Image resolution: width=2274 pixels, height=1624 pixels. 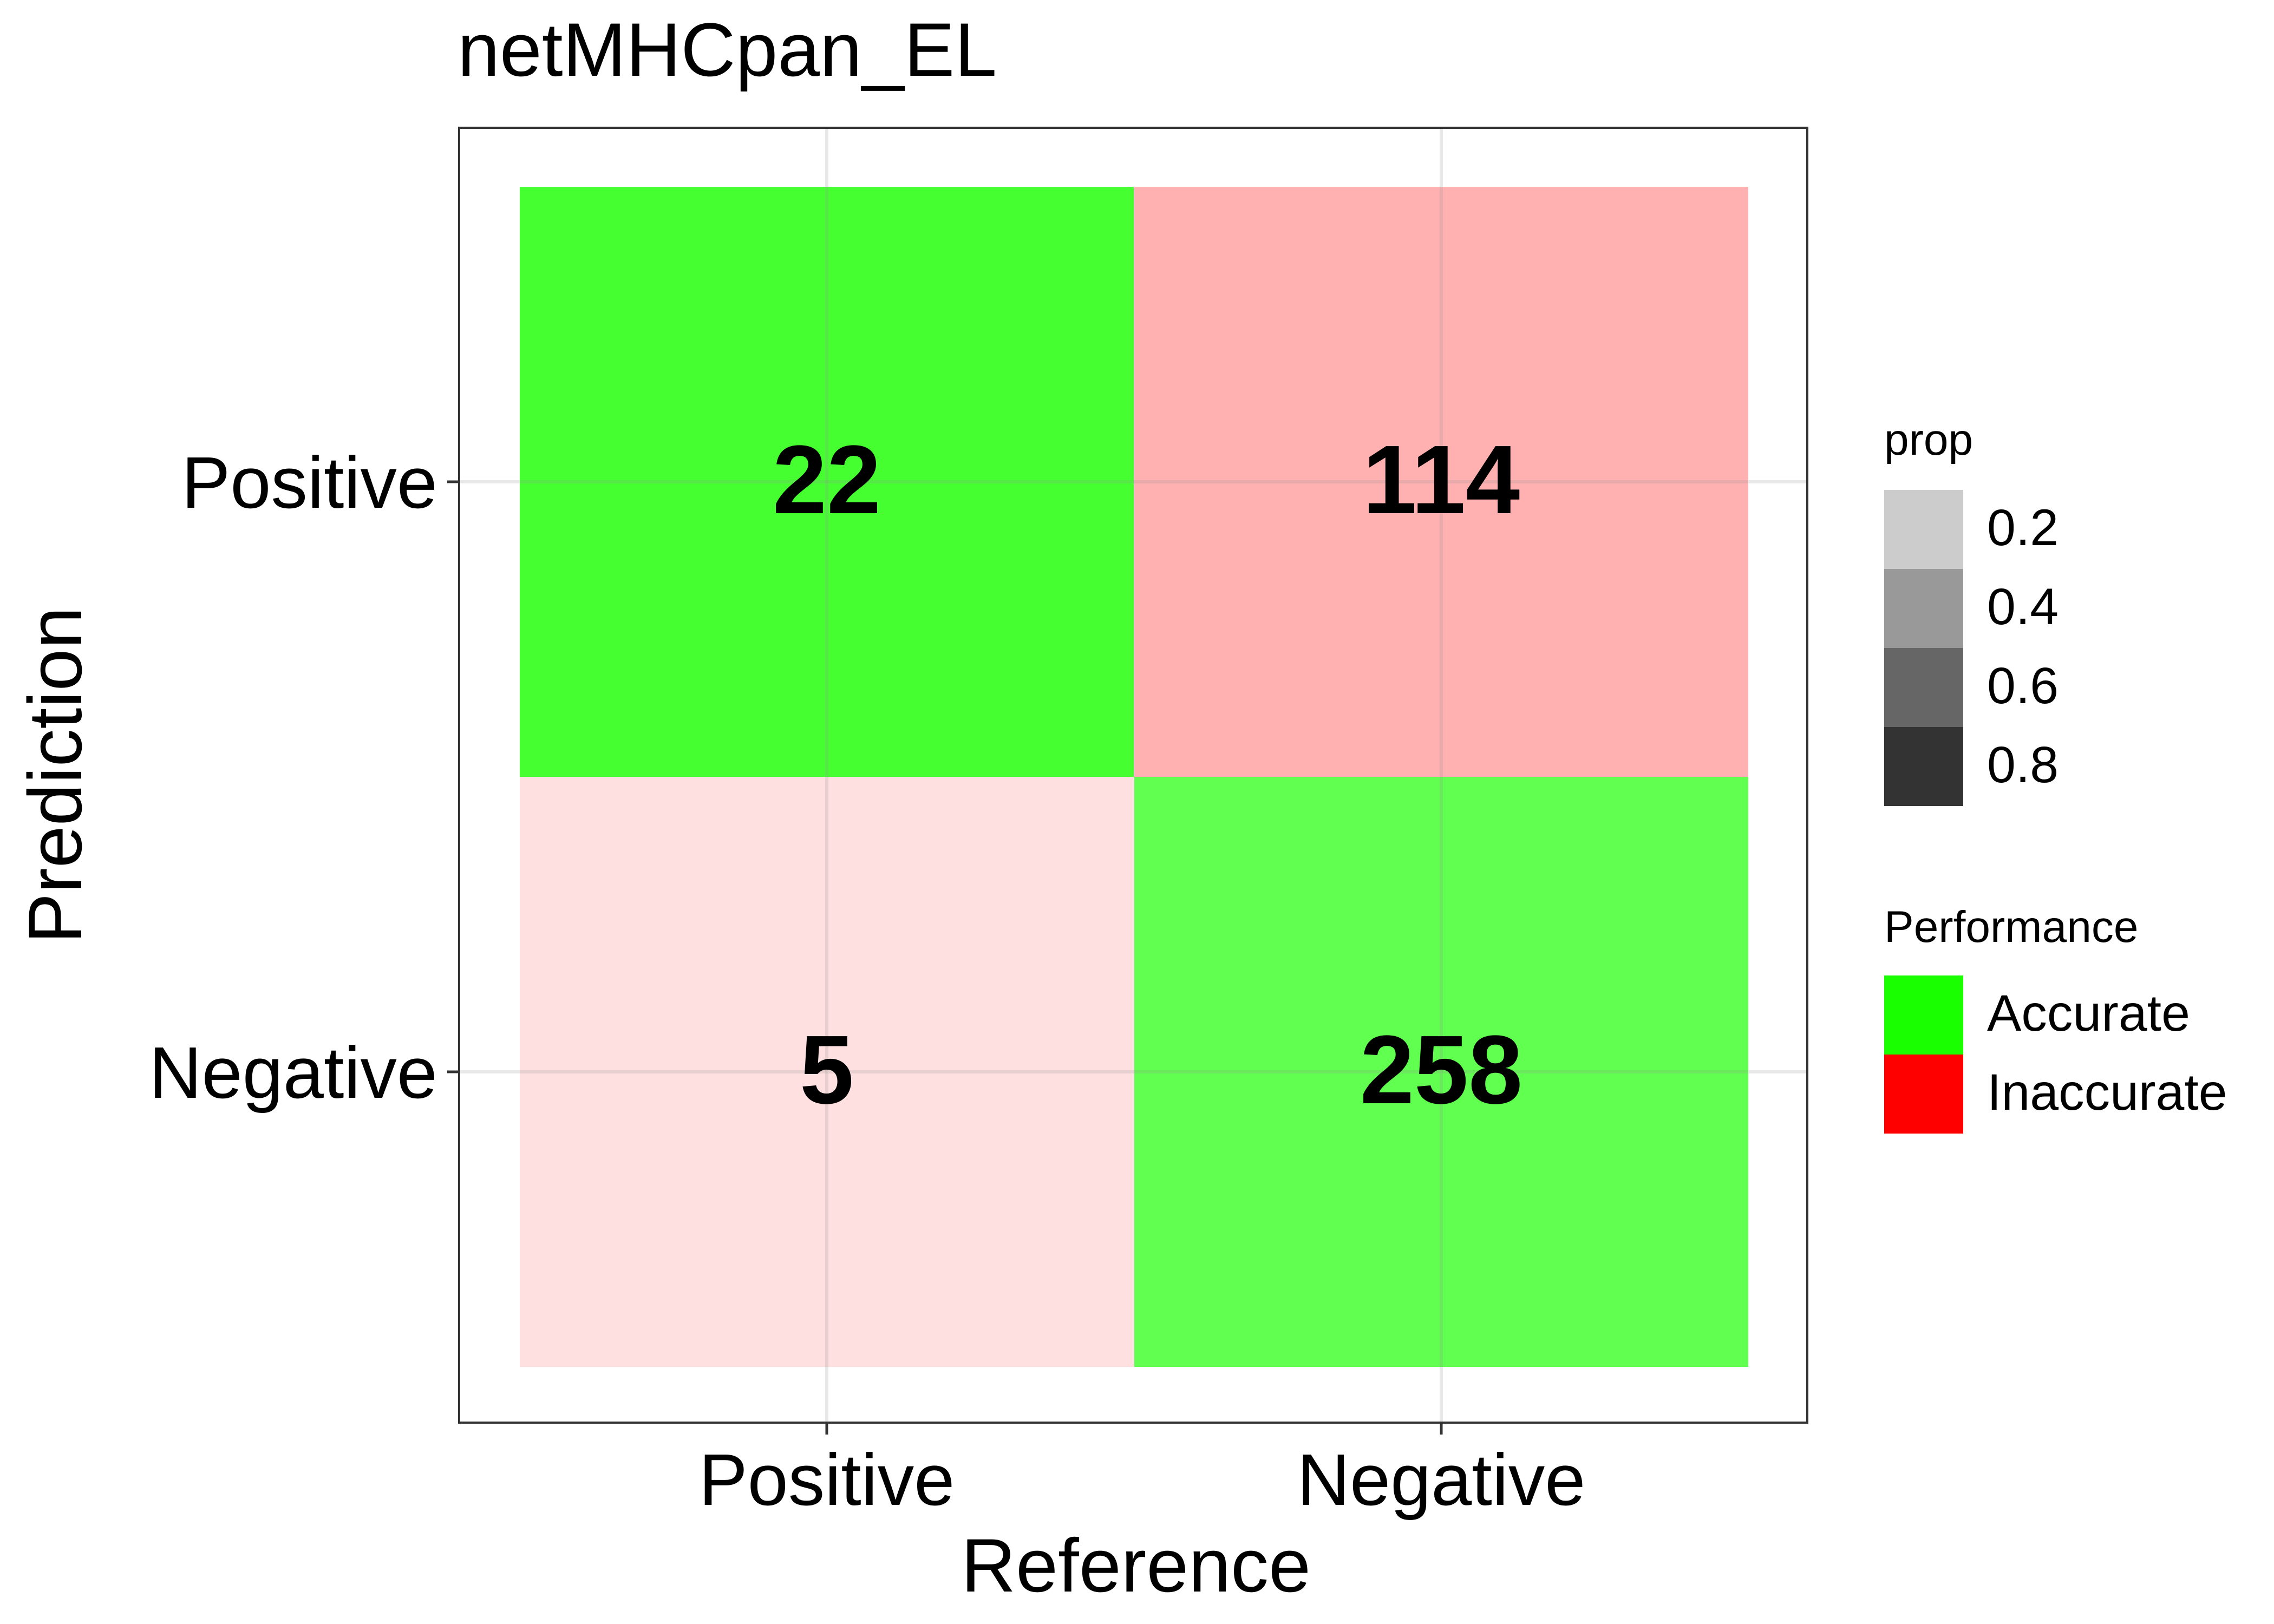 I want to click on prop-legend-label: 0.6, so click(x=2023, y=686).